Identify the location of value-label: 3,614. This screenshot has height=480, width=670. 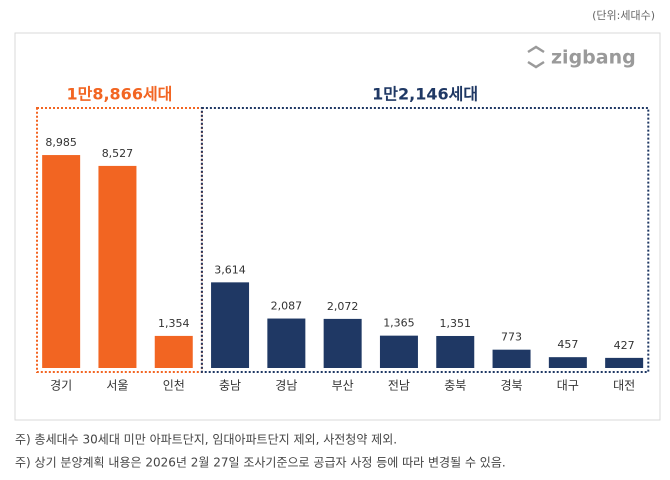
(230, 269).